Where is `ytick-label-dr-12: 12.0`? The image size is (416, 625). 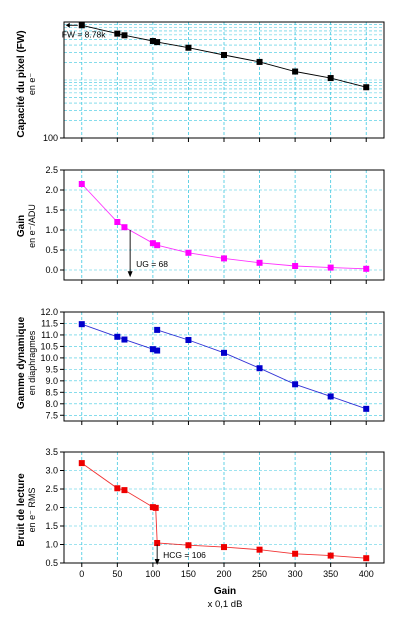 ytick-label-dr-12: 12.0 is located at coordinates (49, 312).